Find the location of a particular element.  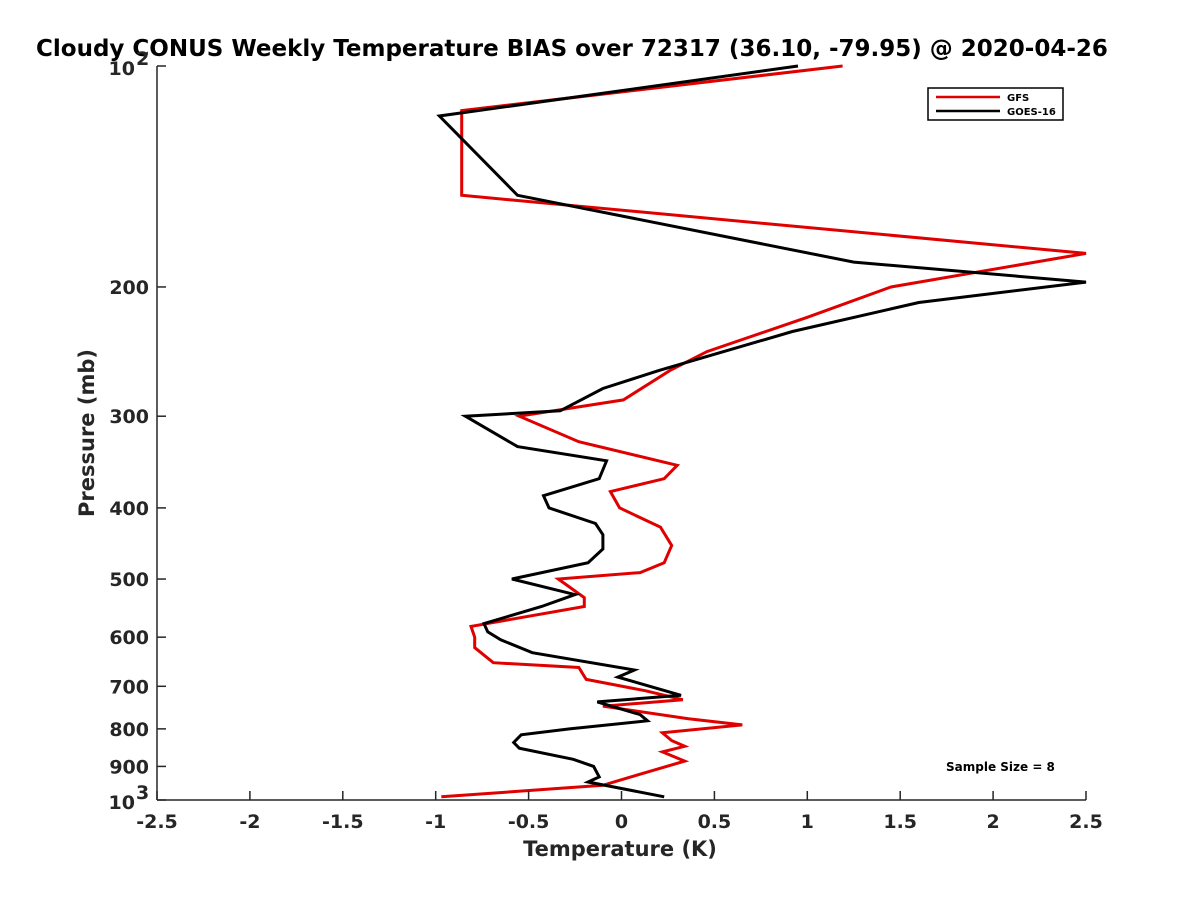

x-tick-label: 2.5 is located at coordinates (1086, 822).